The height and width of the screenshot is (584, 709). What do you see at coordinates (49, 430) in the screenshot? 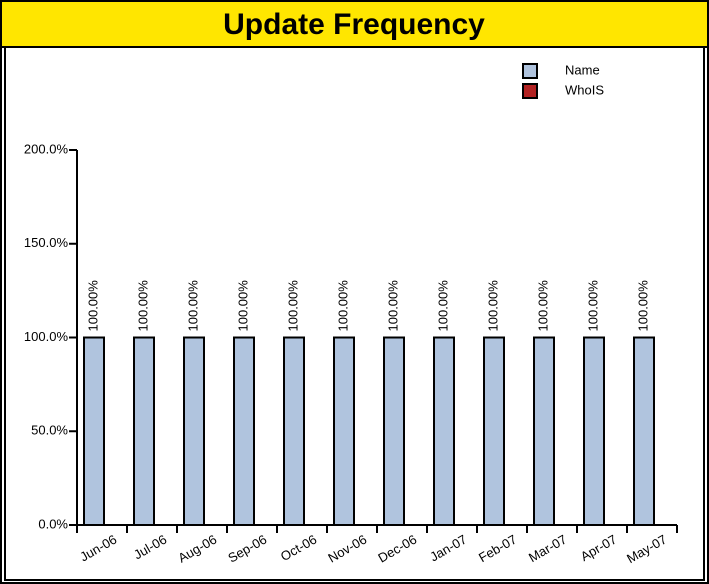
I see `y-tick-label: 50.0%` at bounding box center [49, 430].